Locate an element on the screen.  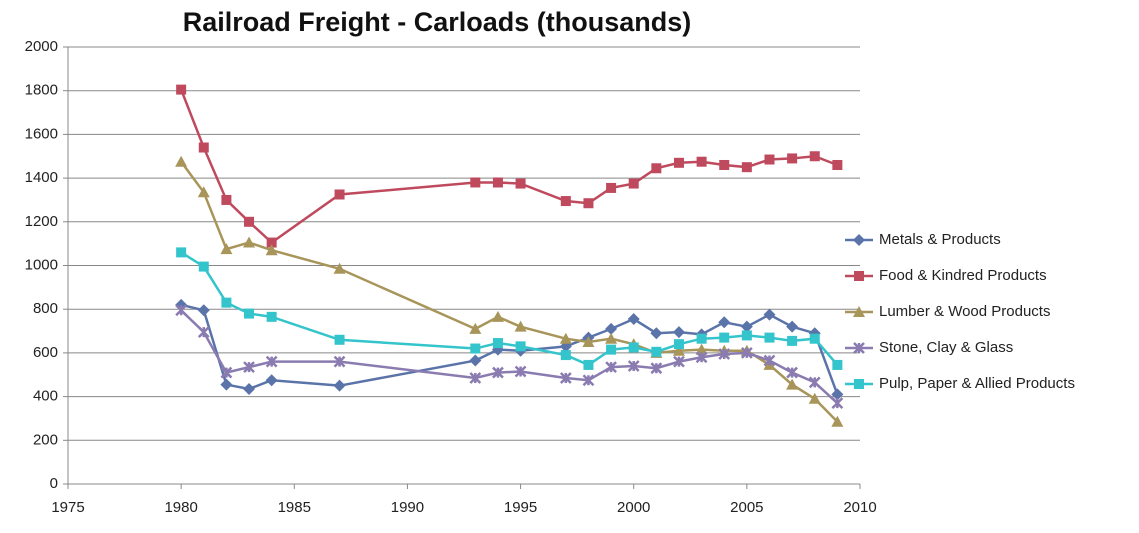
x-tick-label: 1985 is located at coordinates (294, 507).